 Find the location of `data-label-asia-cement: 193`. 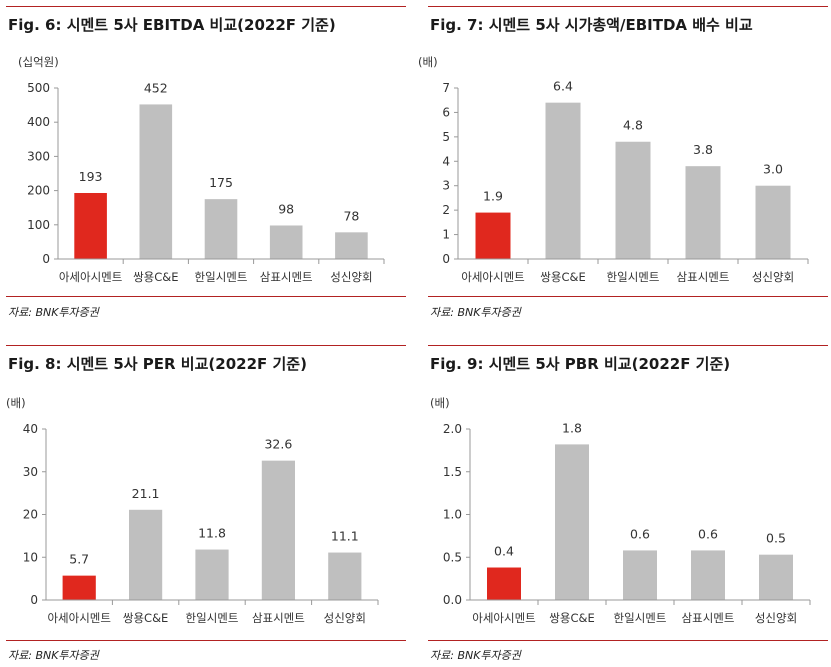

data-label-asia-cement: 193 is located at coordinates (91, 176).